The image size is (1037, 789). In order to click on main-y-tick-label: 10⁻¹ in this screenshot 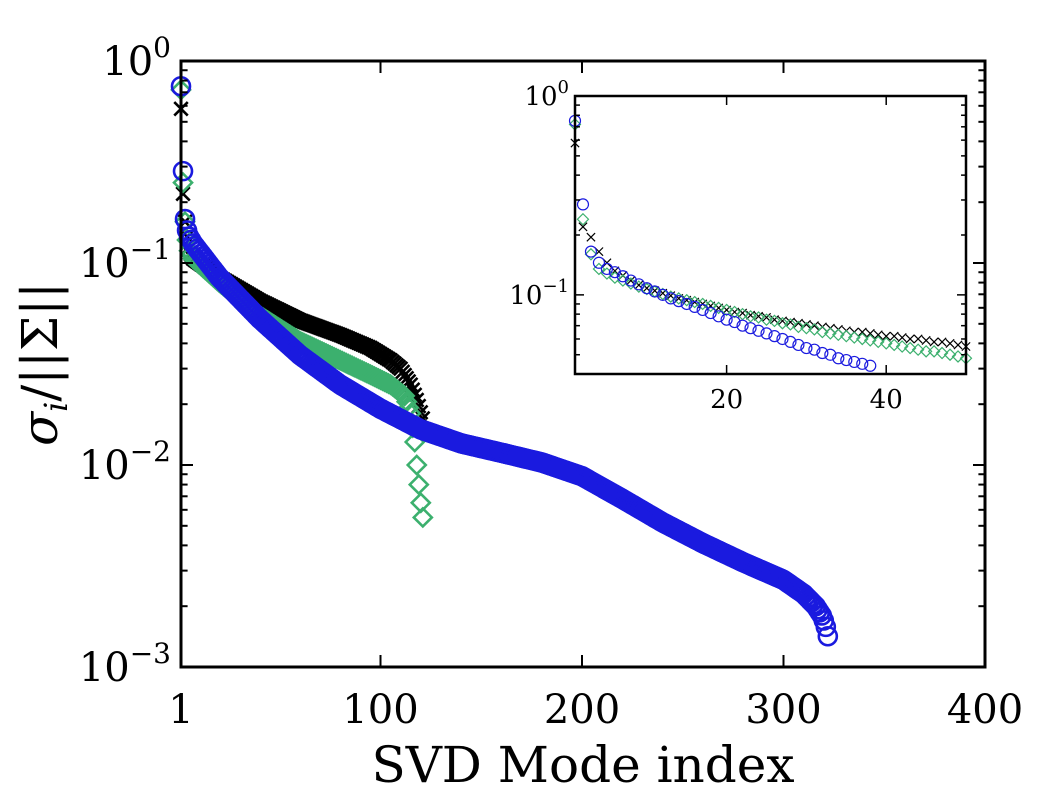, I will do `click(125, 260)`.